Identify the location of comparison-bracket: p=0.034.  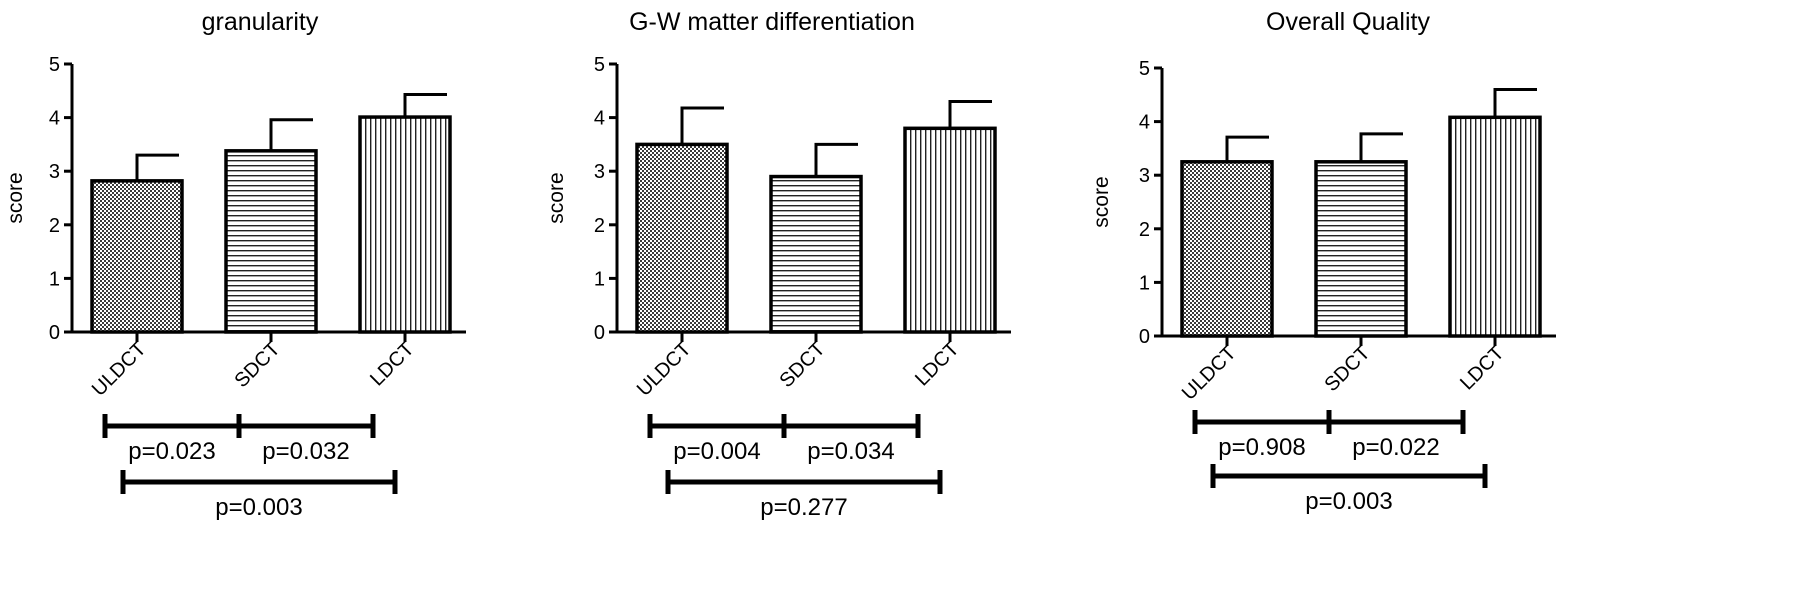
(851, 439).